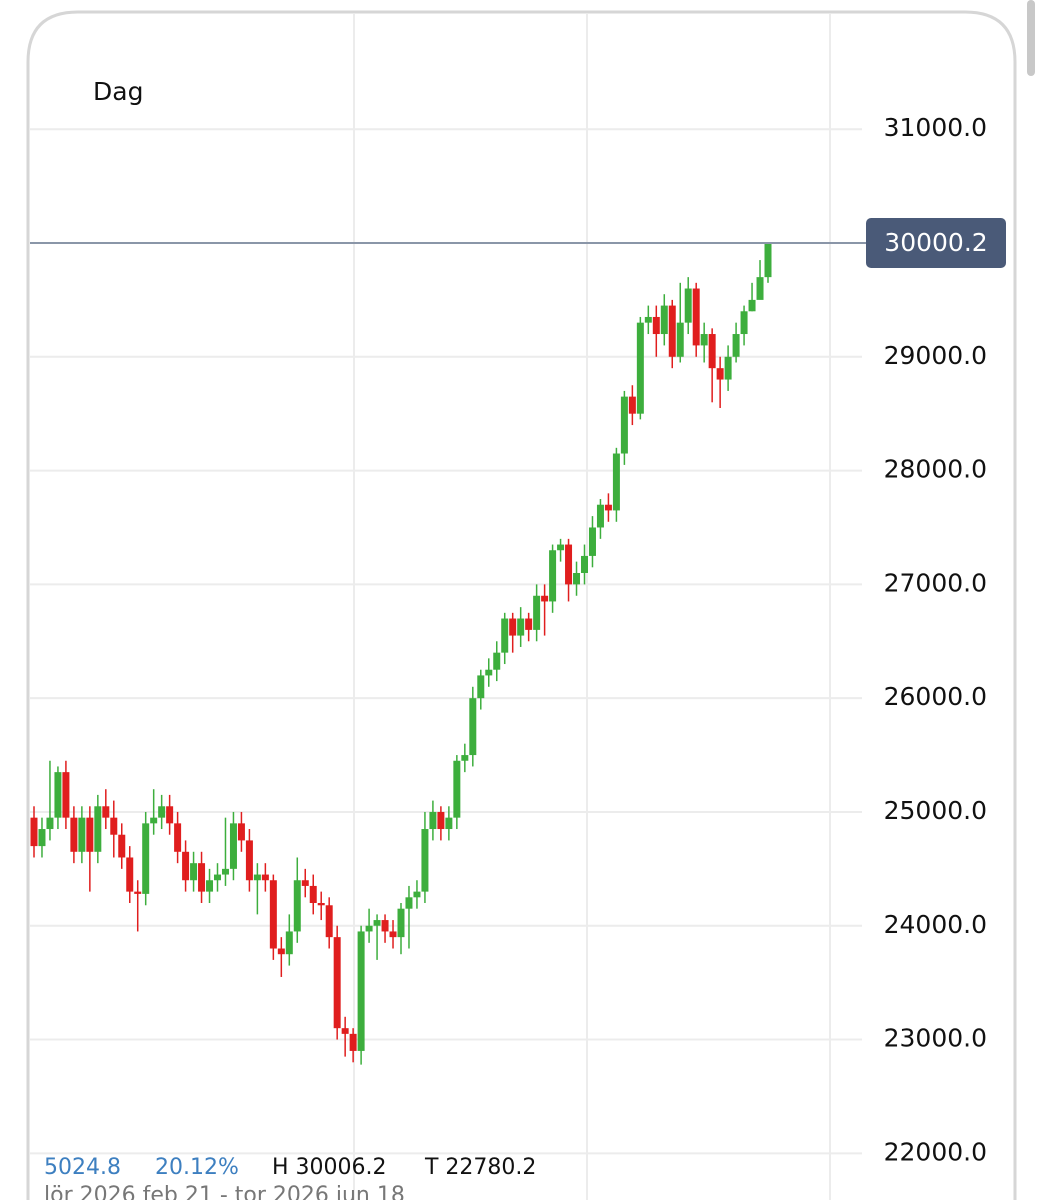 The height and width of the screenshot is (1204, 1043). I want to click on y-tick-label: 29000.0, so click(935, 355).